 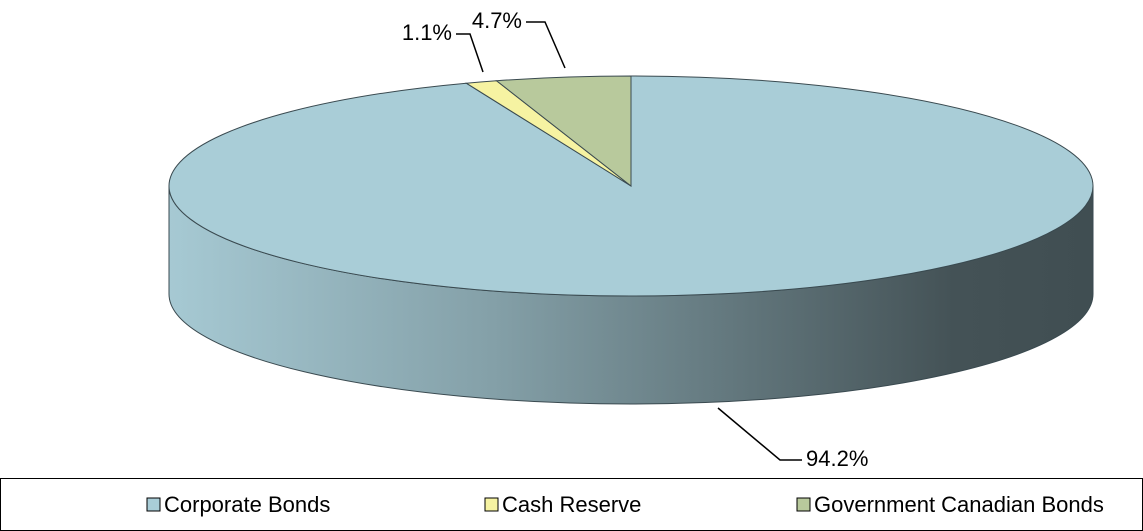 What do you see at coordinates (247, 504) in the screenshot?
I see `legend-label: Corporate Bonds` at bounding box center [247, 504].